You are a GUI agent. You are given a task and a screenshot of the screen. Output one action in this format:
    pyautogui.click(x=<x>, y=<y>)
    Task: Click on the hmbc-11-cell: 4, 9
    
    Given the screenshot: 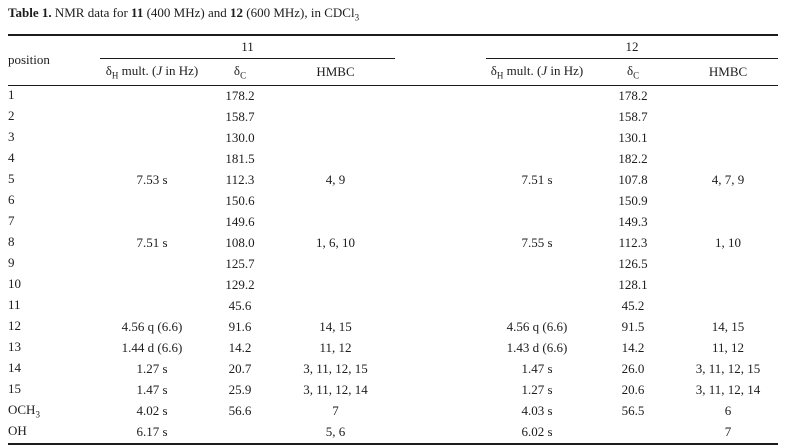 What is the action you would take?
    pyautogui.click(x=335, y=180)
    